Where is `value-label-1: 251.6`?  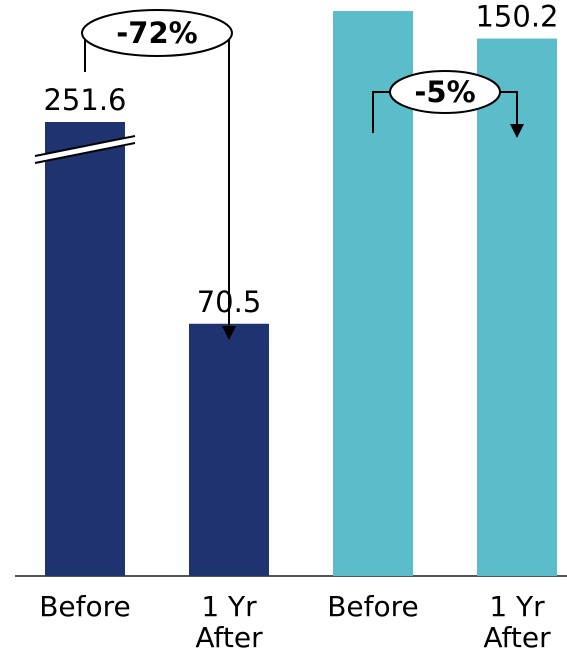
value-label-1: 251.6 is located at coordinates (84, 100).